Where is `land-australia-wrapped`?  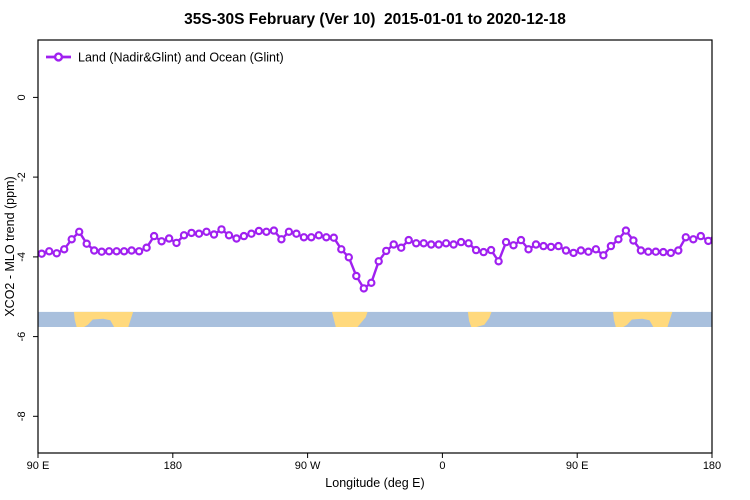
land-australia-wrapped is located at coordinates (643, 319).